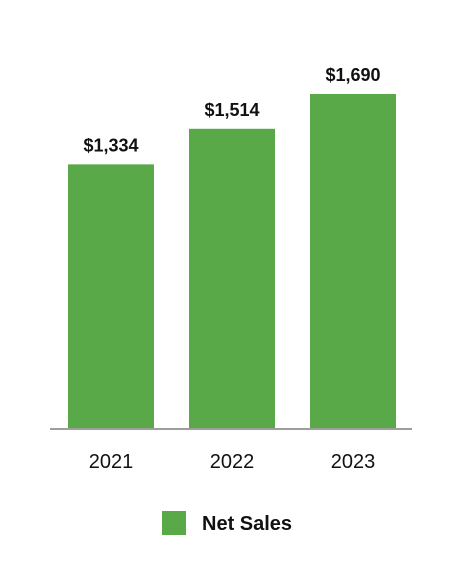 The width and height of the screenshot is (462, 576). What do you see at coordinates (232, 278) in the screenshot?
I see `bar-2022` at bounding box center [232, 278].